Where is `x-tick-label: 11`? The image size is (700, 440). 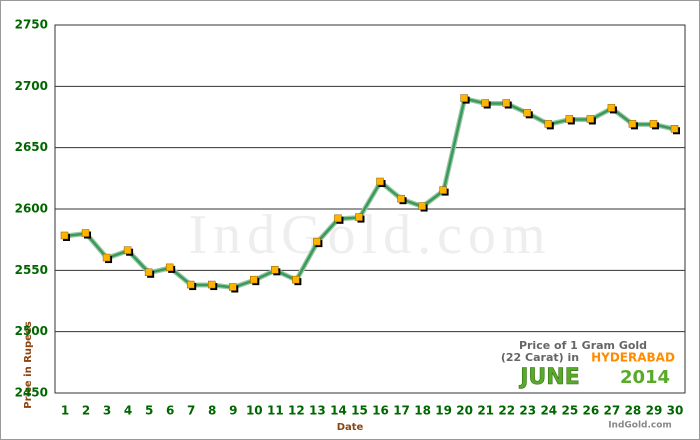 x-tick-label: 11 is located at coordinates (275, 411).